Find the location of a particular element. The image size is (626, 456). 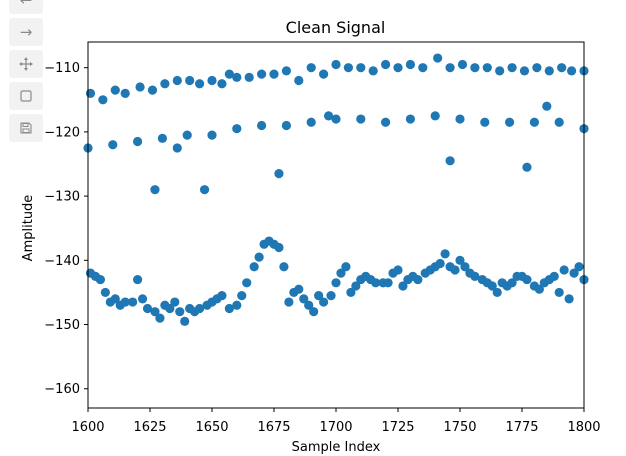

zoom-button is located at coordinates (26, 96).